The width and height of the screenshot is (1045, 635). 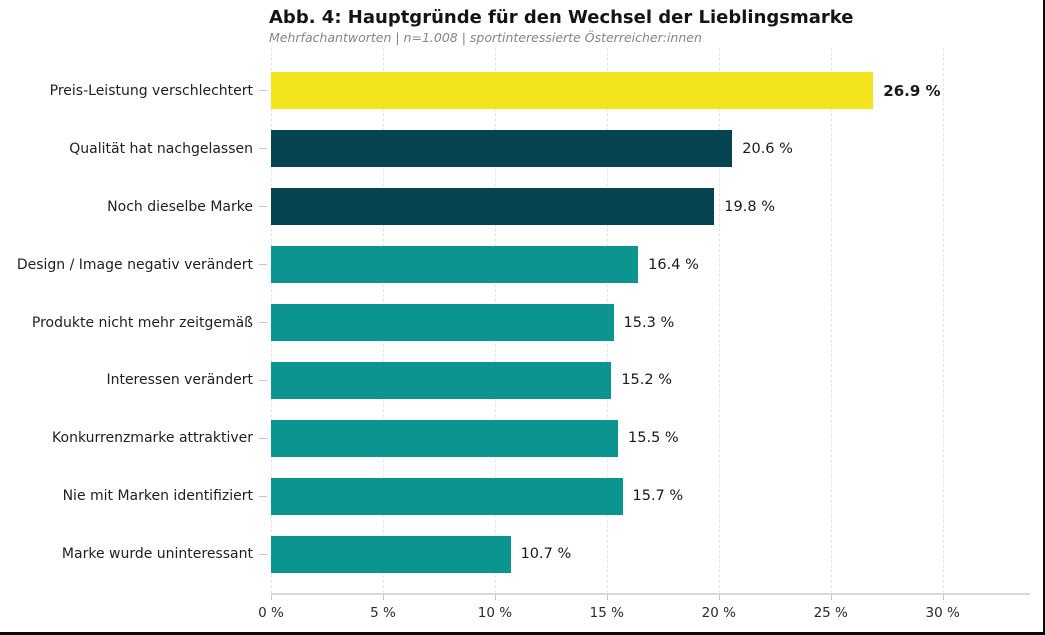 I want to click on value-label: 16.4 %, so click(x=673, y=264).